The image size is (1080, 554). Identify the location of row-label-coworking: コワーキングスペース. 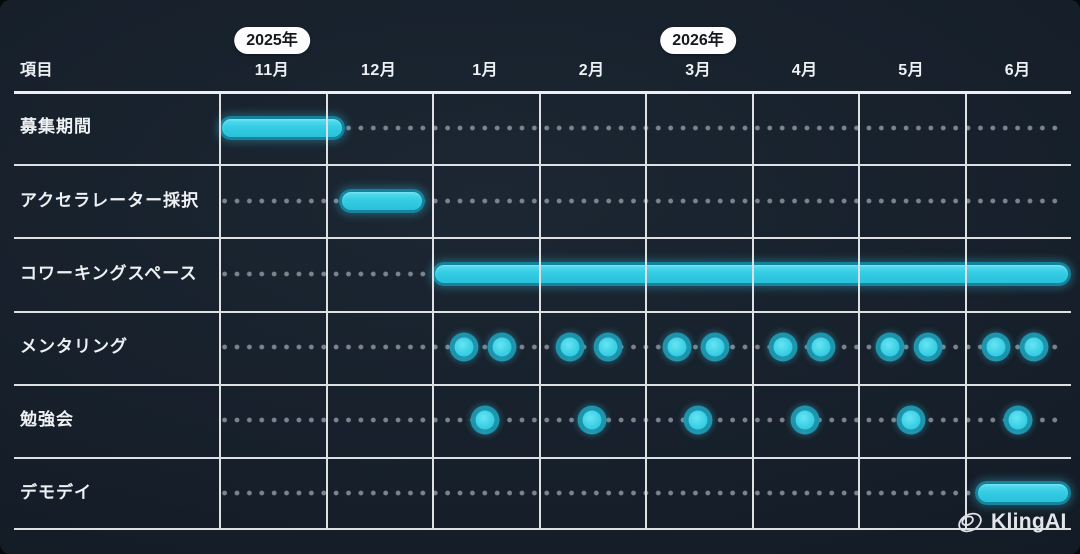
(109, 273).